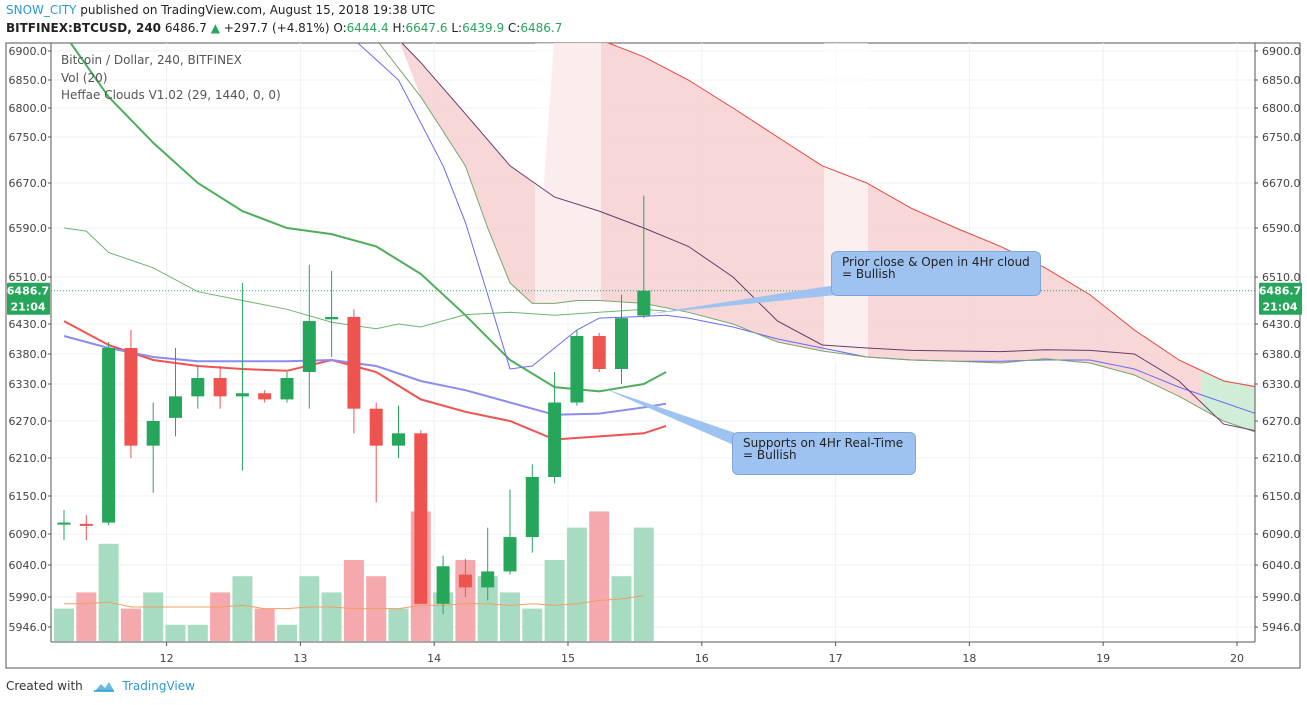 The height and width of the screenshot is (705, 1307). What do you see at coordinates (28, 298) in the screenshot?
I see `price-badge-left` at bounding box center [28, 298].